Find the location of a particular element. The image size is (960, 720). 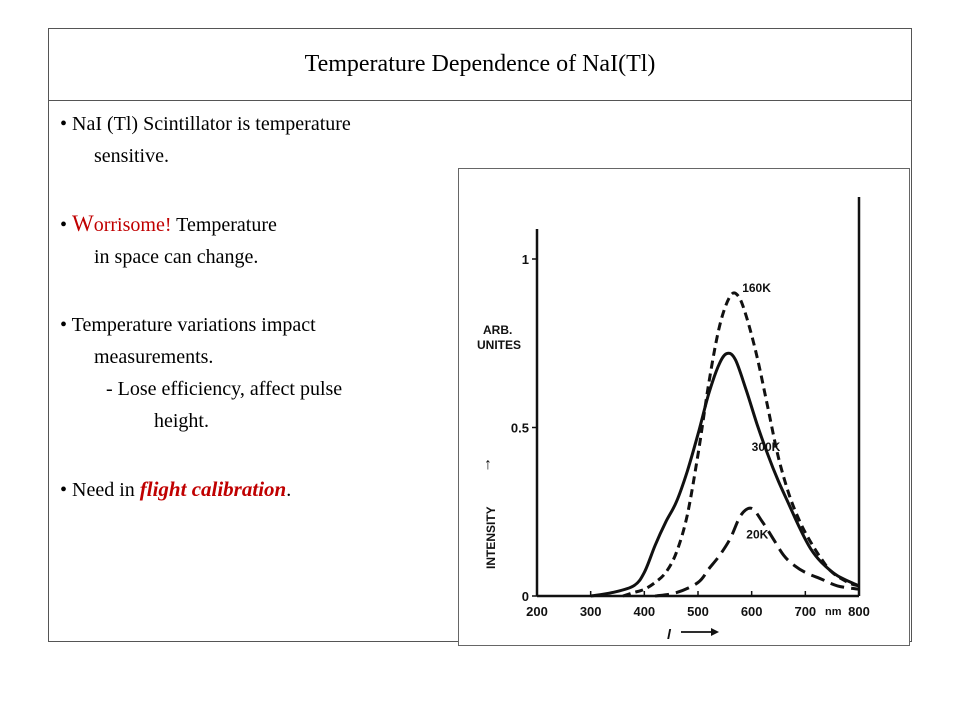

bullet-4-prefix: • Need in is located at coordinates (100, 490).